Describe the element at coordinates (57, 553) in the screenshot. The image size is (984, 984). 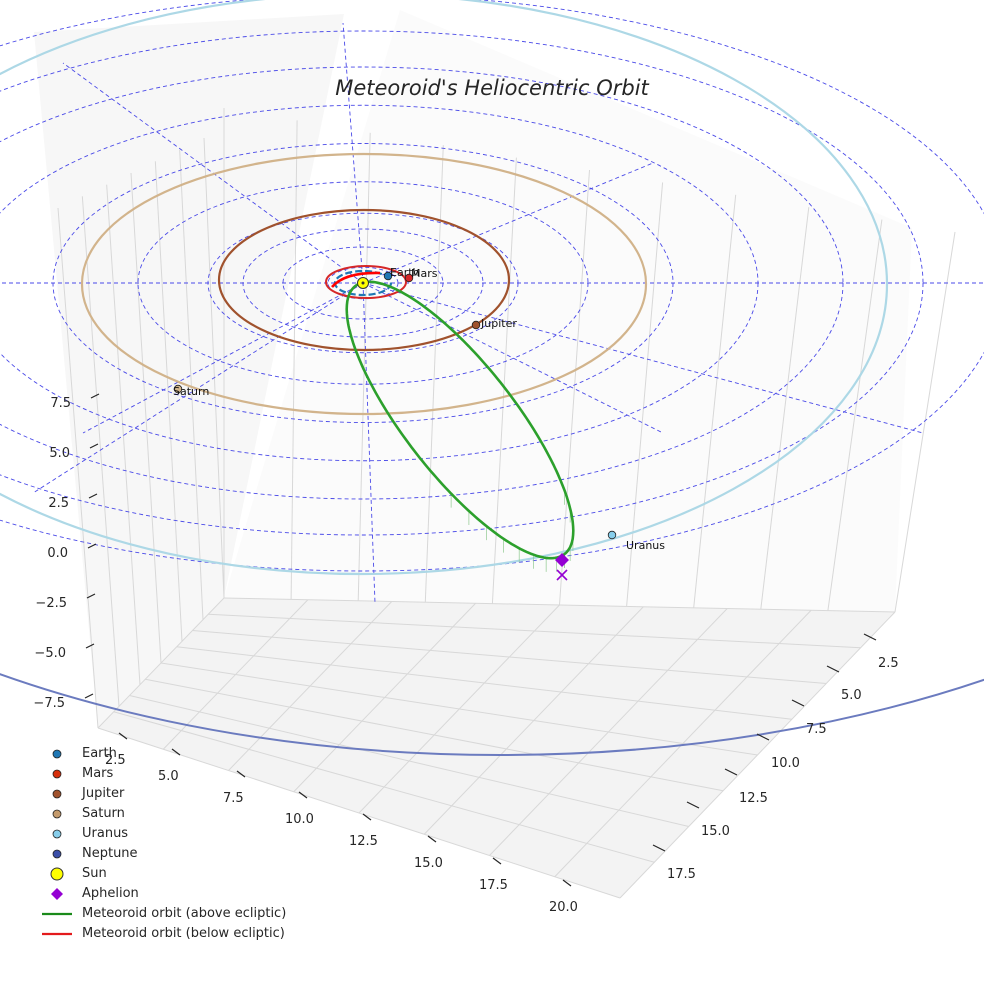
I see `z-tick-label: 0.0` at that location.